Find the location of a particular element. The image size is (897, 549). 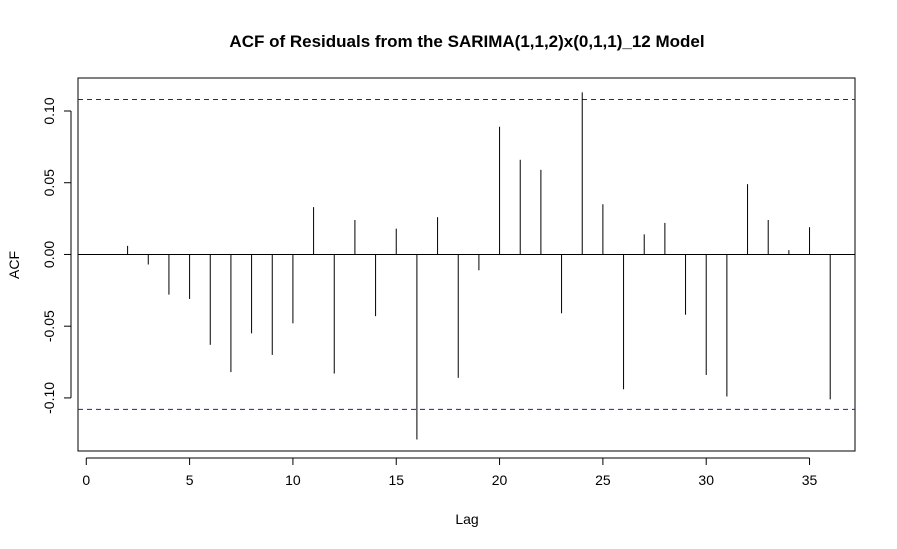

x-tick-label-0: 0 is located at coordinates (86, 480).